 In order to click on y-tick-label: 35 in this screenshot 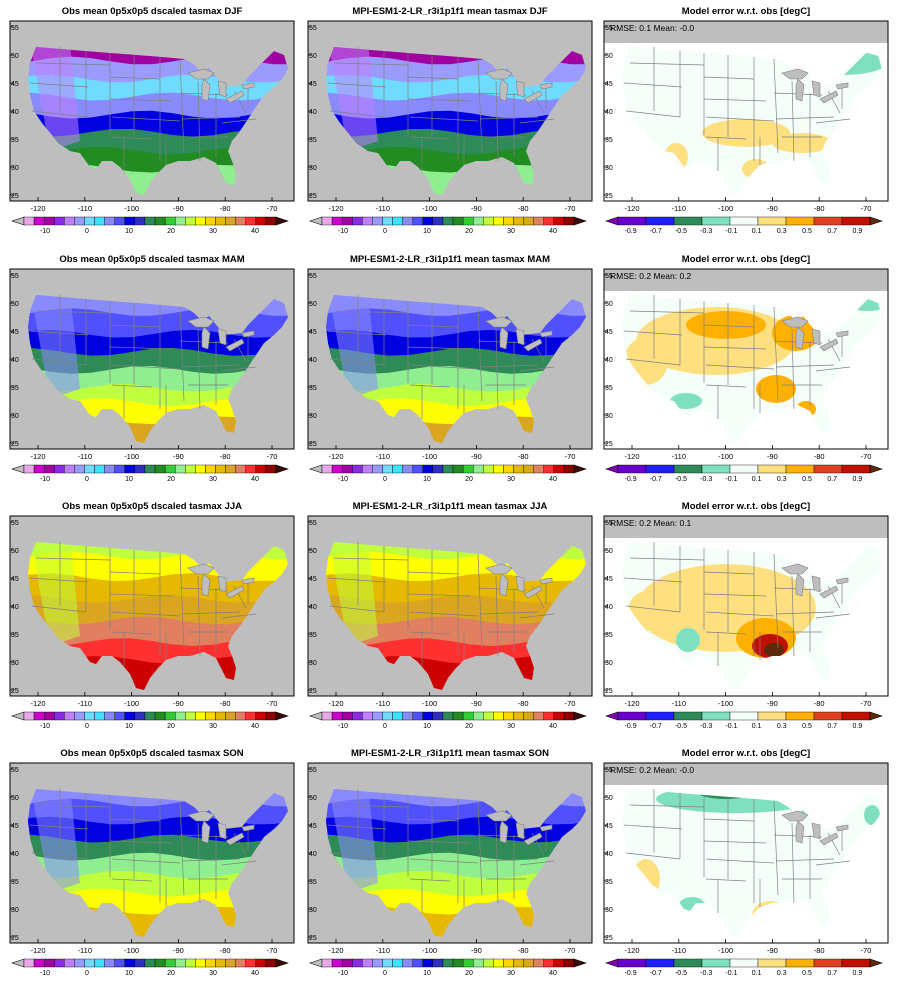, I will do `click(609, 140)`.